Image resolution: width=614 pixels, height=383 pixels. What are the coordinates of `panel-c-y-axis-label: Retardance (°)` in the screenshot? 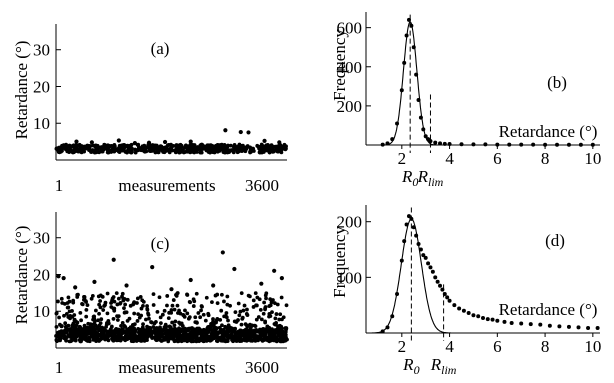 It's located at (21, 275).